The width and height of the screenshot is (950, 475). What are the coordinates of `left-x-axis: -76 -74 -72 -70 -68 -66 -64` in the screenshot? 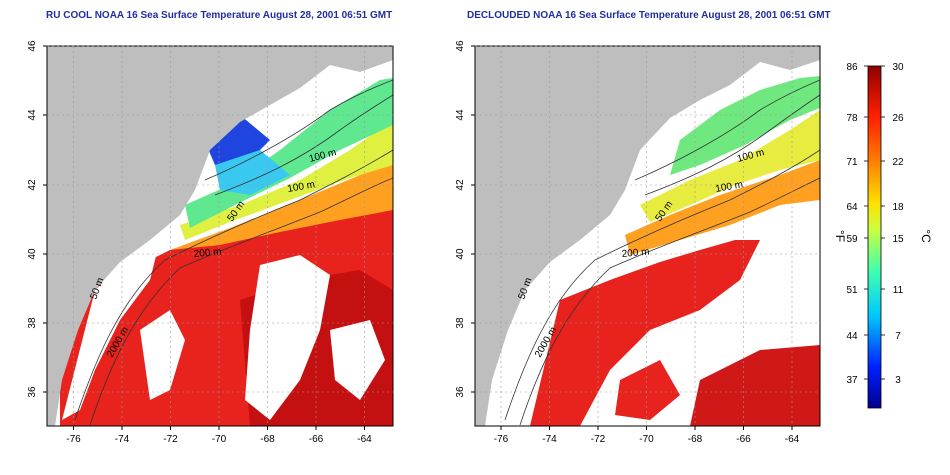 It's located at (219, 435).